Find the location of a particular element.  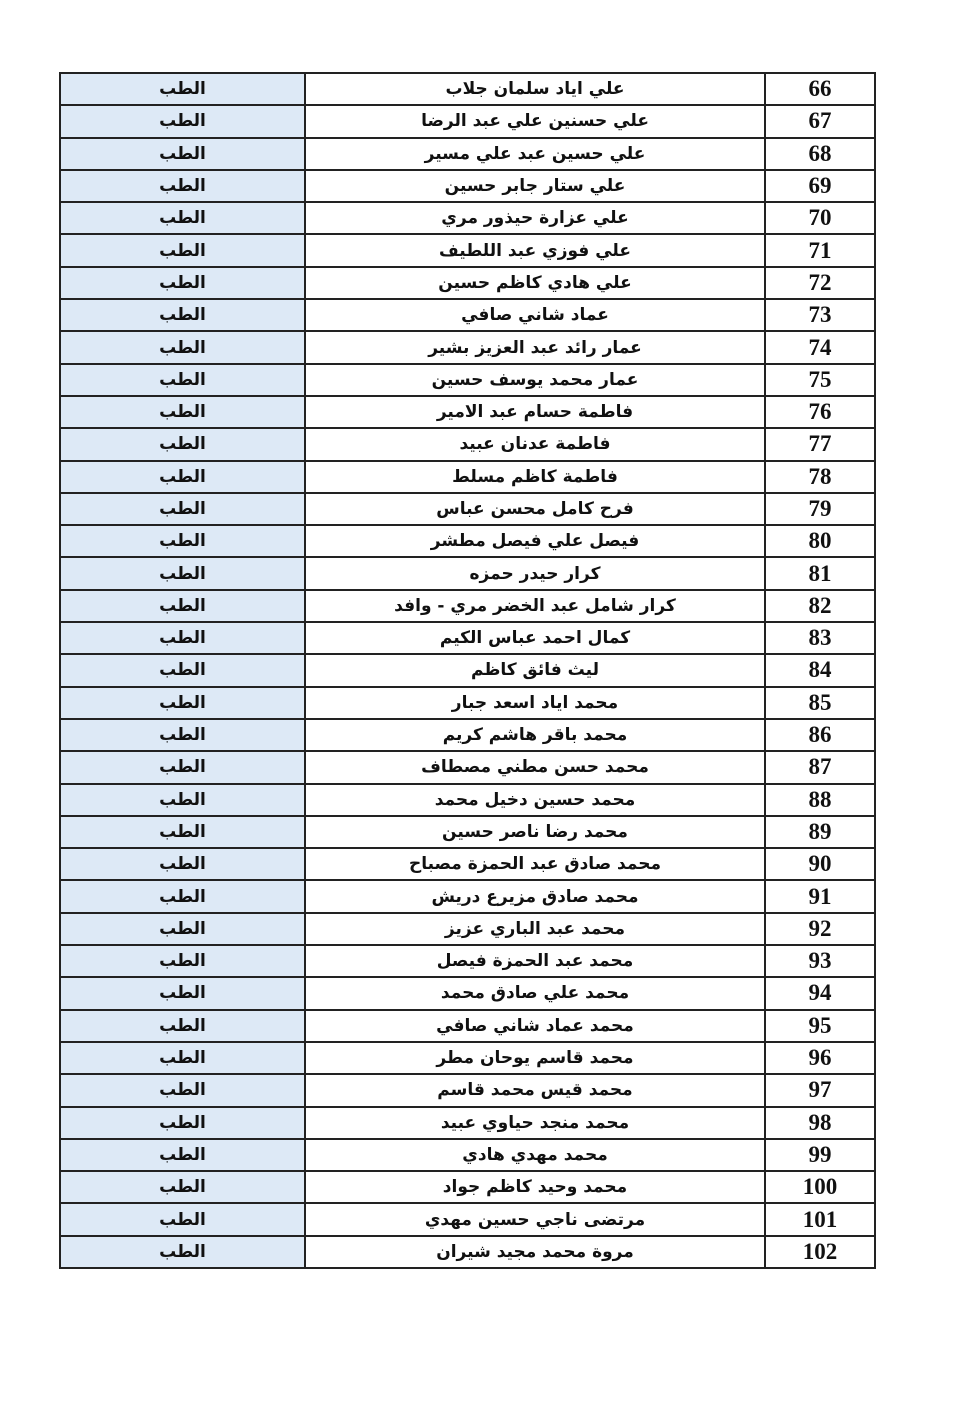

table-row: الطب فاطمة كاظم مسلط 78 is located at coordinates (467, 476).